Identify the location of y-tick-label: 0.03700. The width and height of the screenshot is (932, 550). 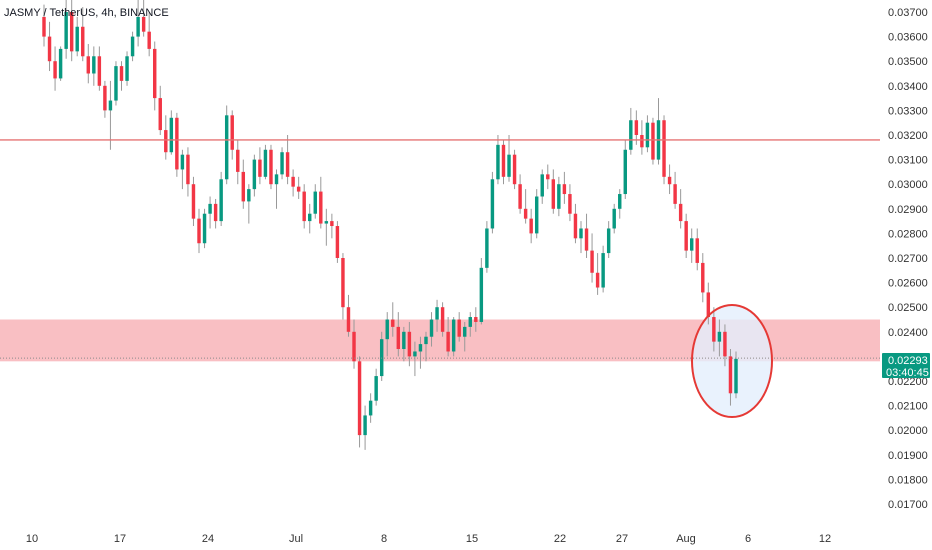
(908, 13).